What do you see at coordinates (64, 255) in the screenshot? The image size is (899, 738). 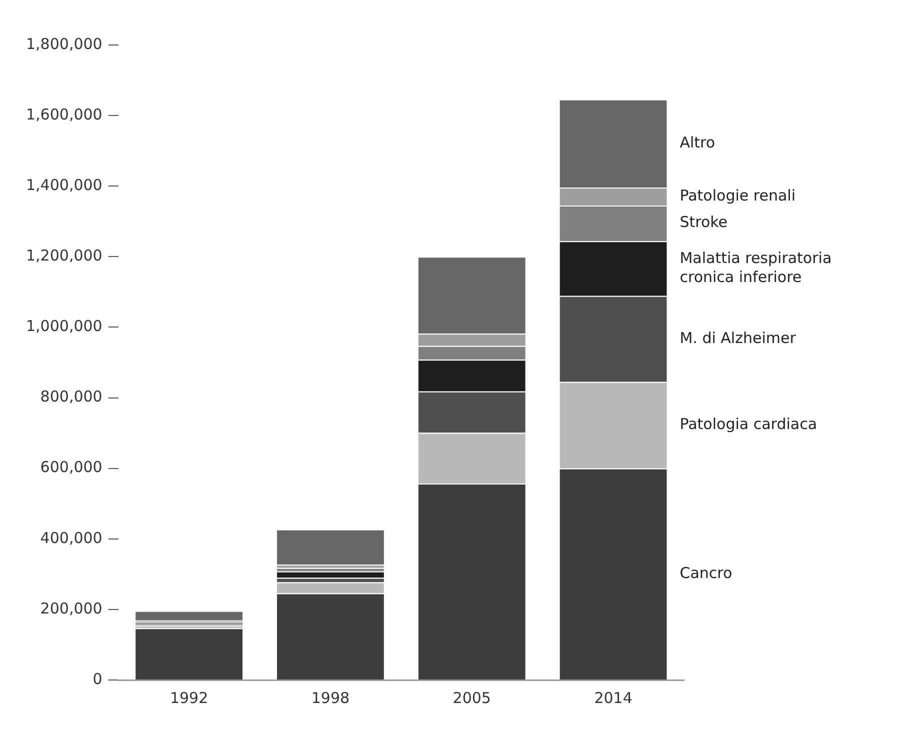 I see `y-tick-label: 1,200,000` at bounding box center [64, 255].